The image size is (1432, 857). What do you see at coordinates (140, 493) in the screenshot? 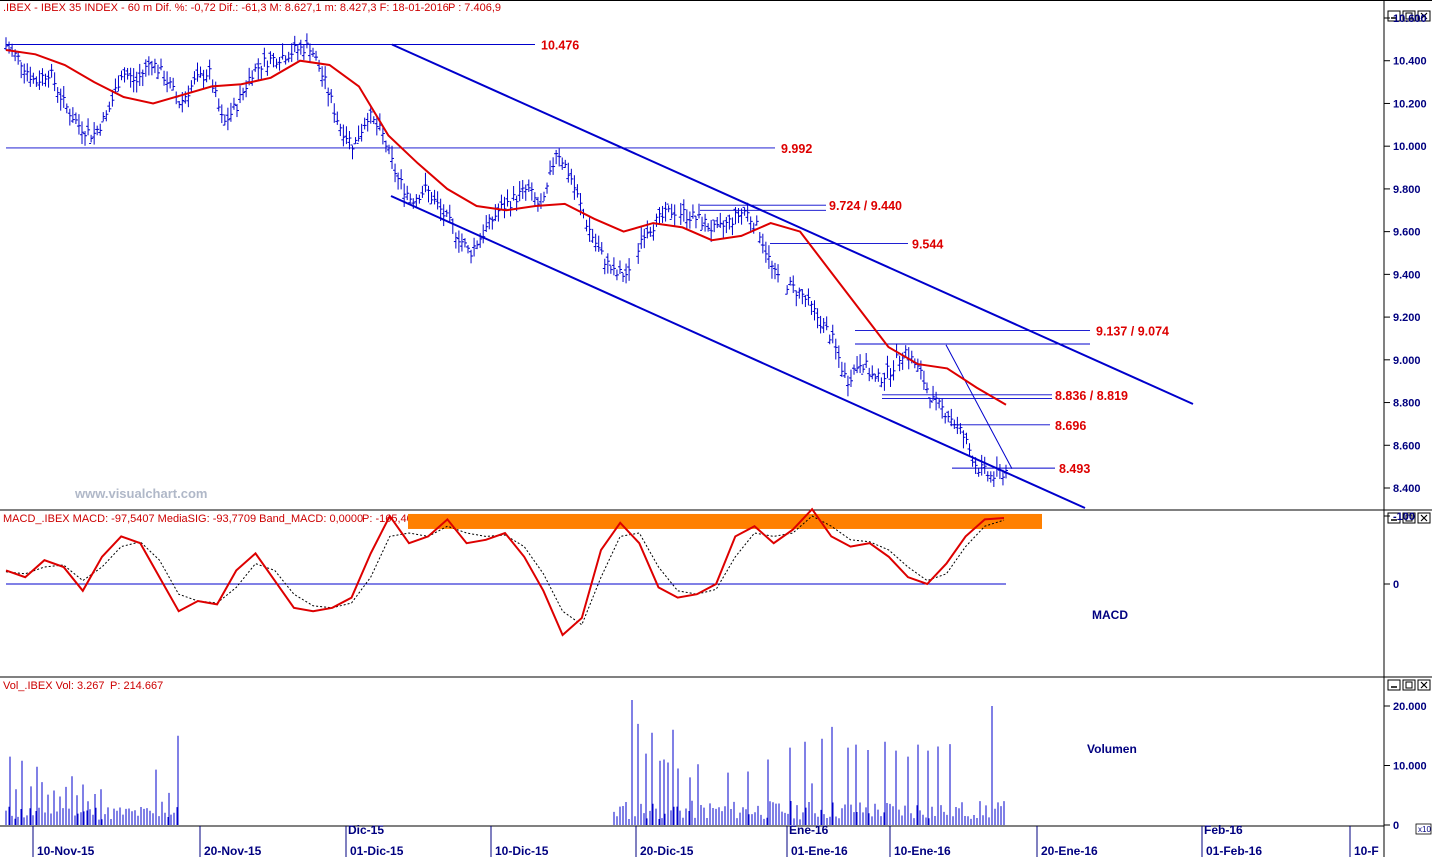
I see `watermark: www.visualchart.com` at bounding box center [140, 493].